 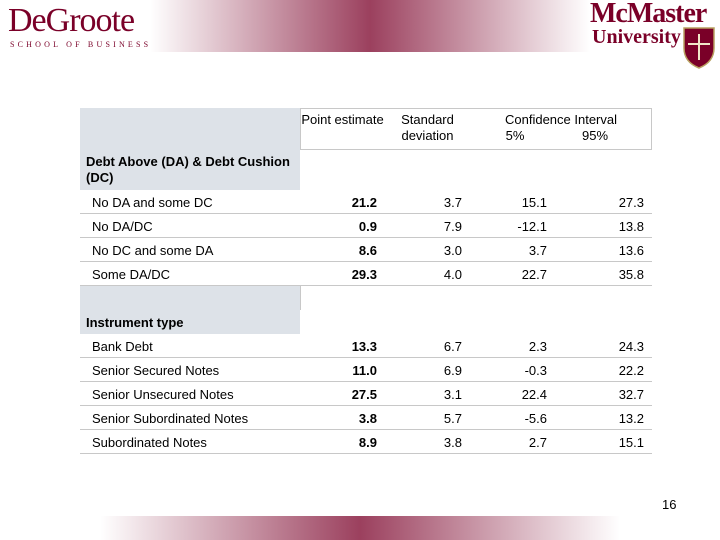 I want to click on table-cell: 21.2, so click(x=364, y=202).